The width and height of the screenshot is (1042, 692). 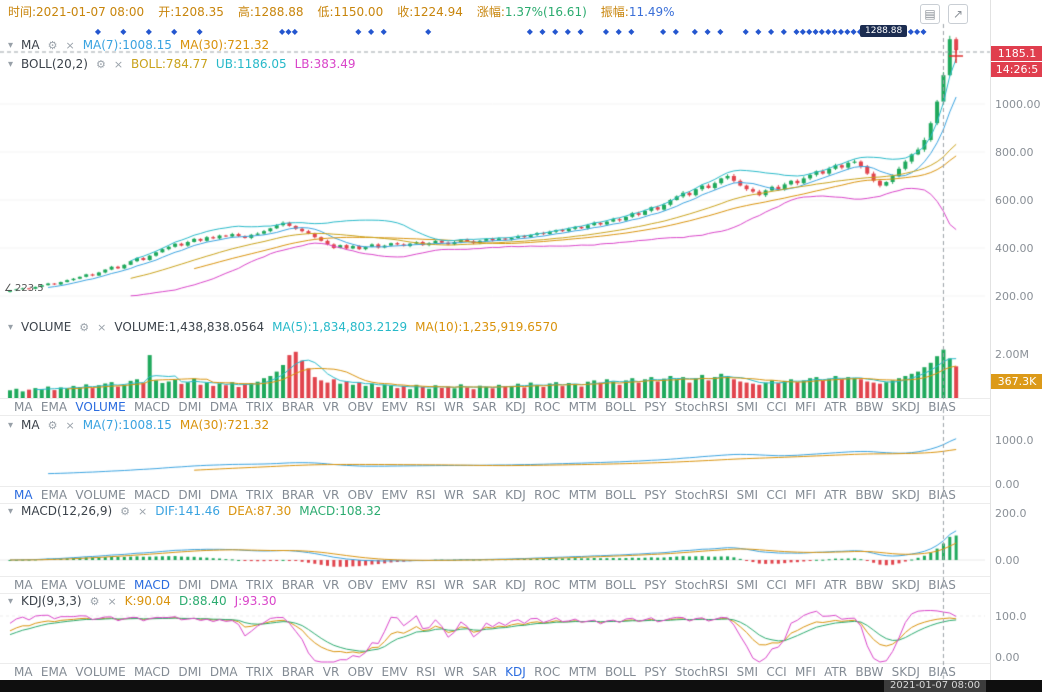 What do you see at coordinates (190, 407) in the screenshot?
I see `indicator-tab-dmi: DMI` at bounding box center [190, 407].